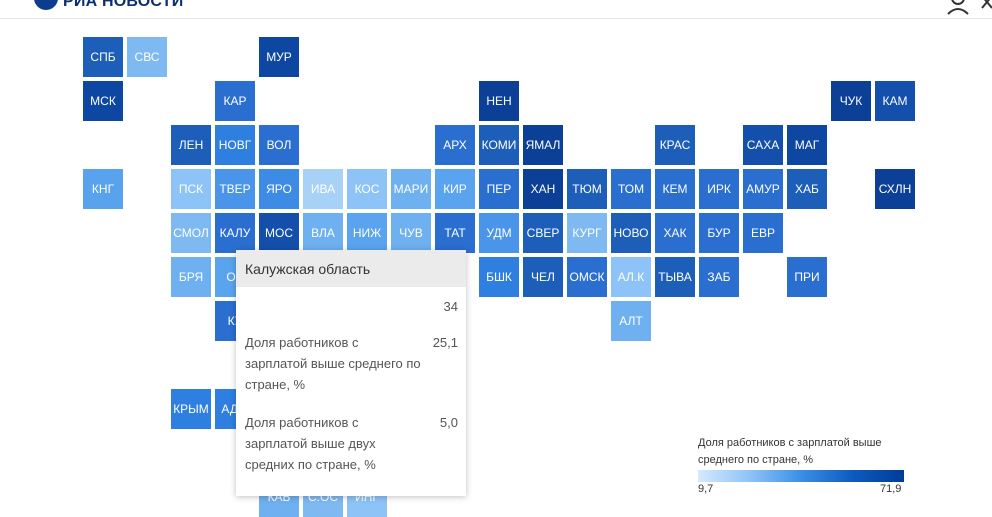  Describe the element at coordinates (367, 189) in the screenshot. I see `region-tile: КОС` at that location.